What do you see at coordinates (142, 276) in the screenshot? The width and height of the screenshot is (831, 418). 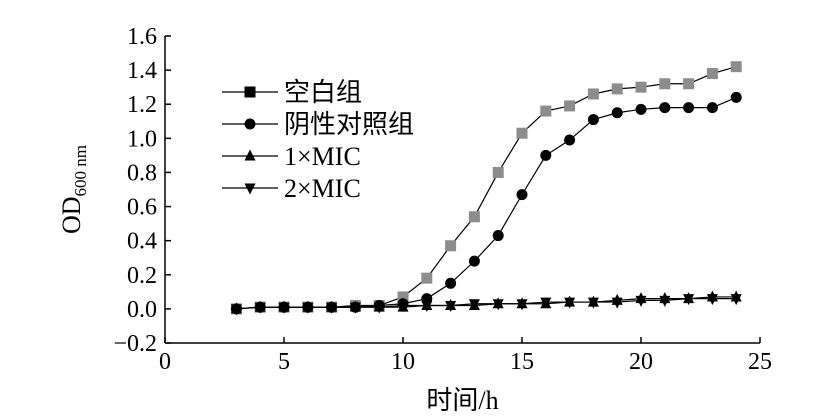 I see `y-tick-label: 0.2` at bounding box center [142, 276].